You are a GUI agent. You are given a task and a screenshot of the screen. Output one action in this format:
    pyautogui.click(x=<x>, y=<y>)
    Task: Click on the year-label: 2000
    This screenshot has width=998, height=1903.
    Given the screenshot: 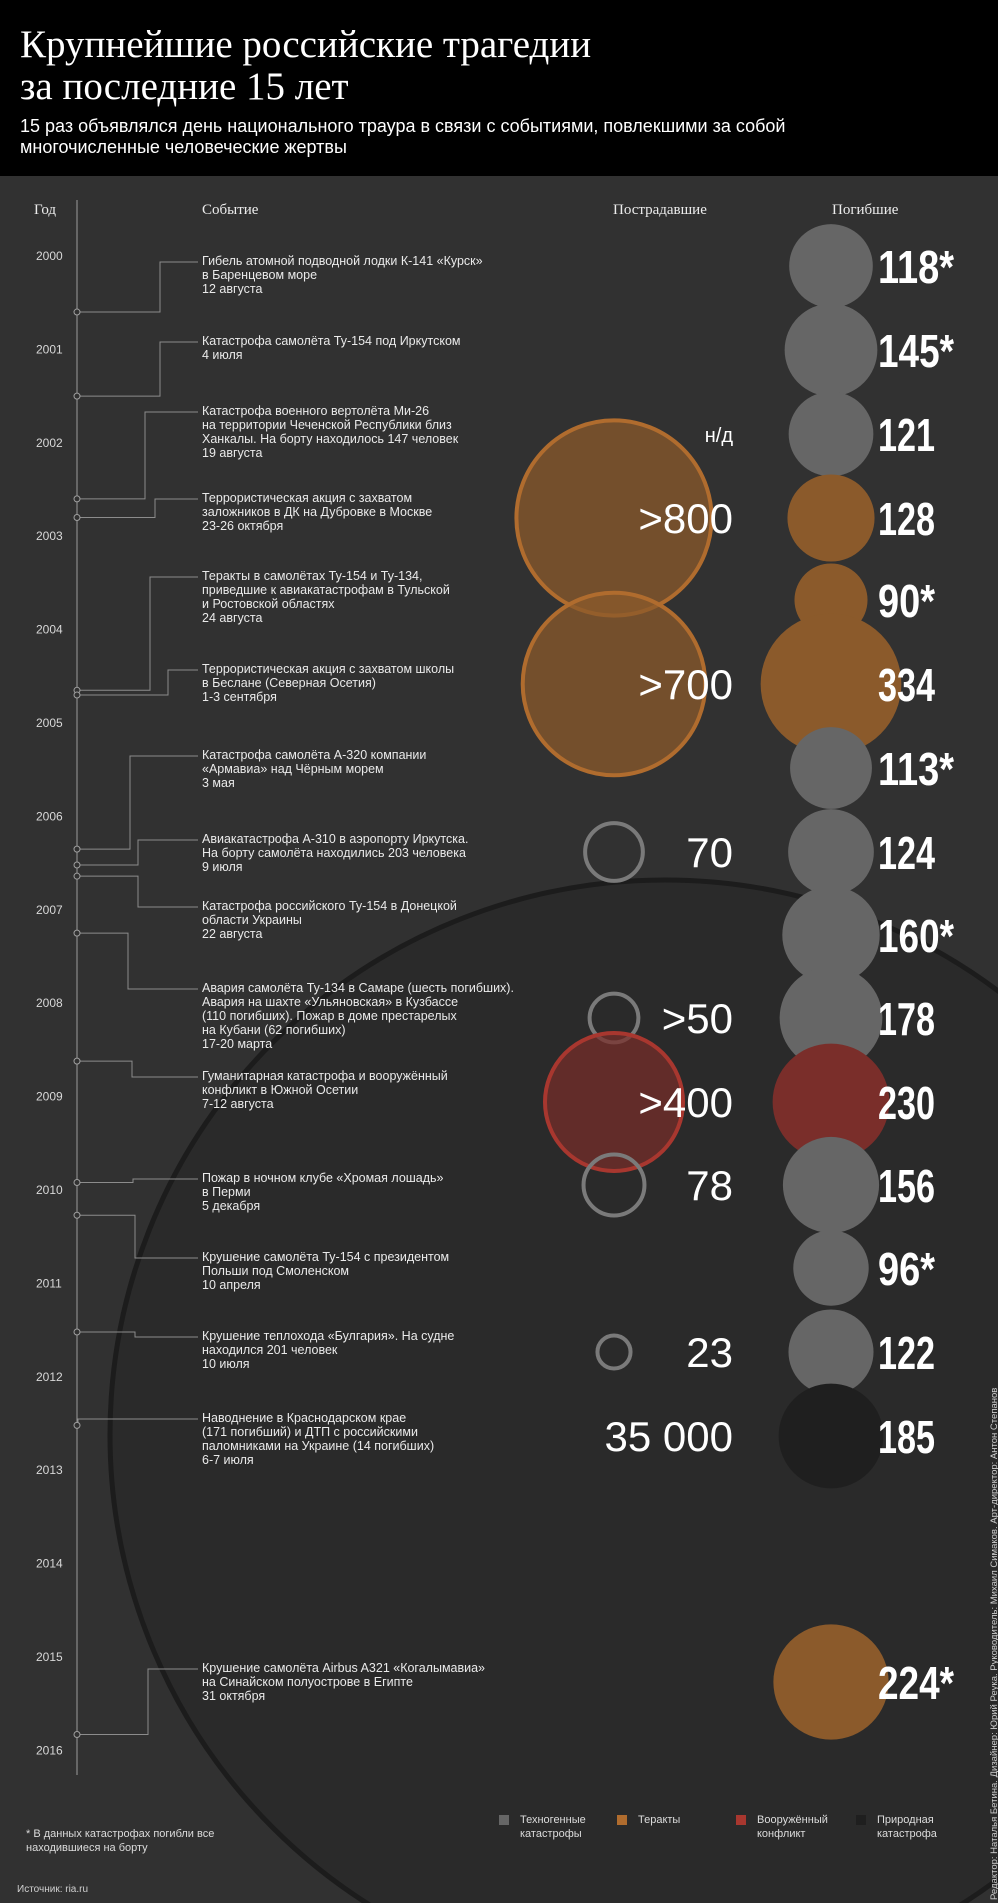 What is the action you would take?
    pyautogui.click(x=49, y=256)
    